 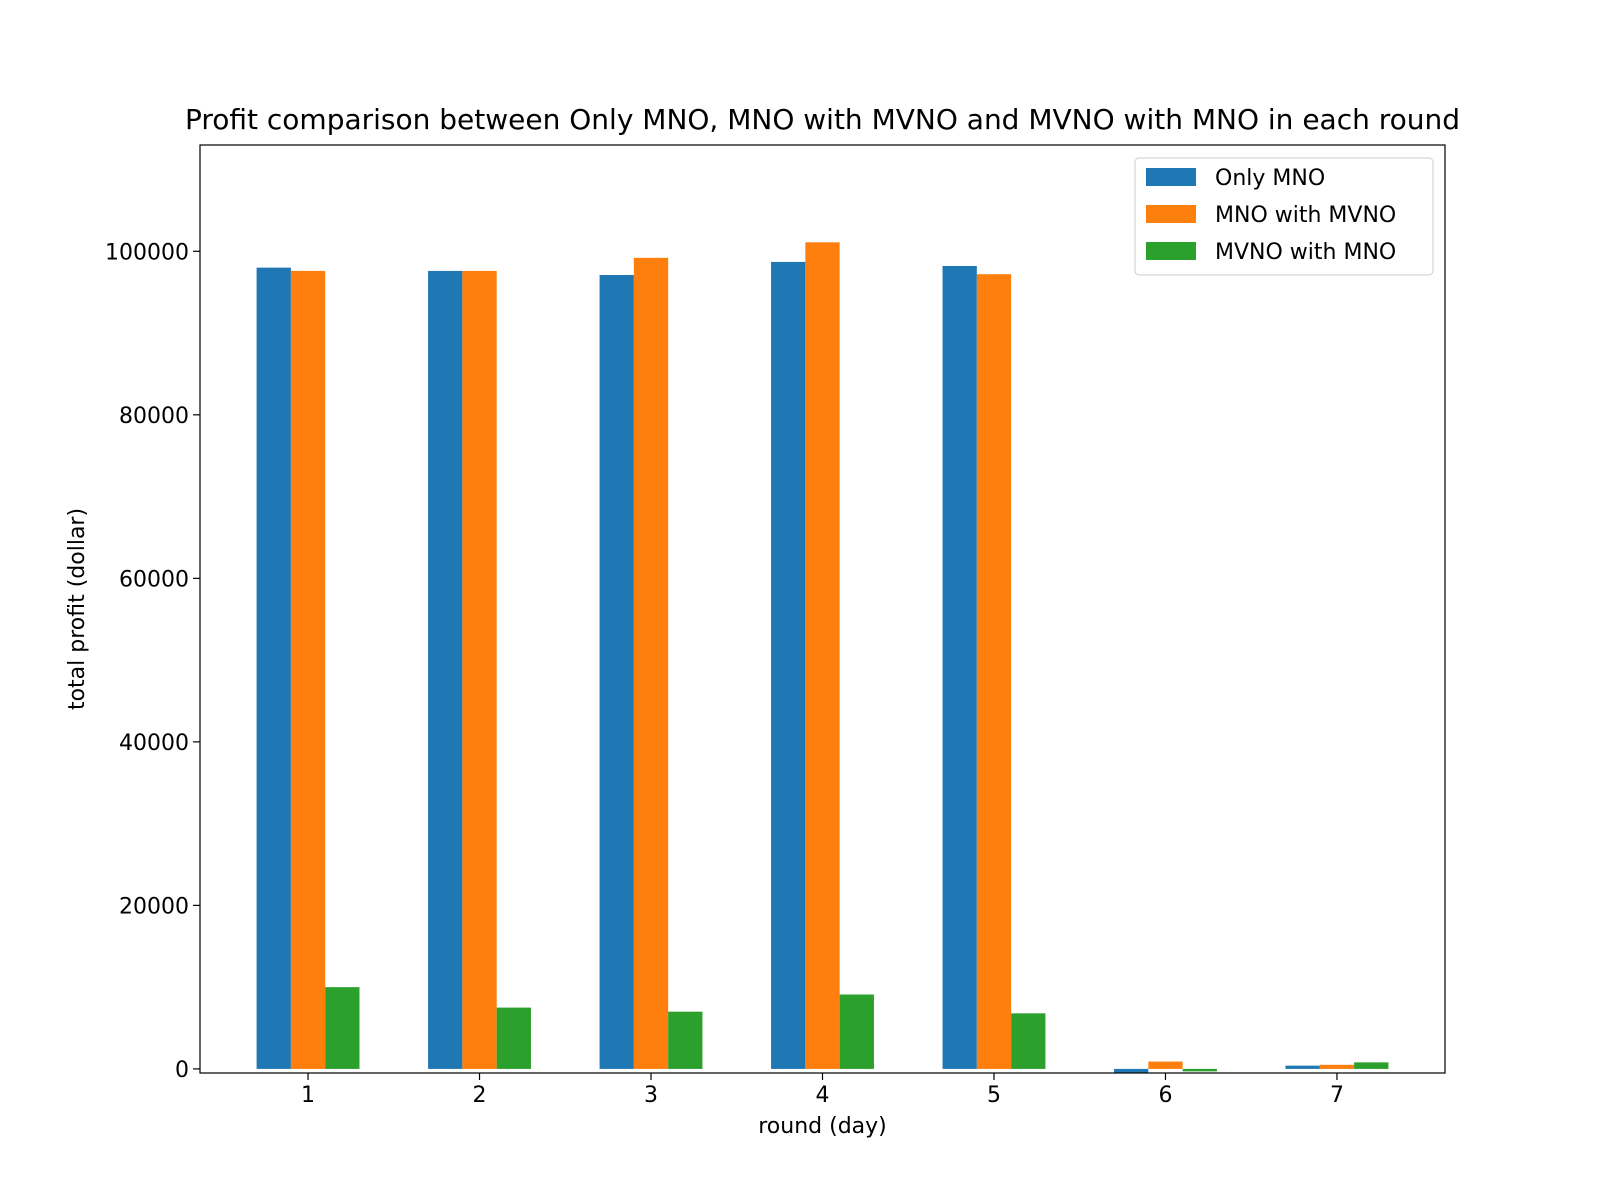 What do you see at coordinates (480, 1095) in the screenshot?
I see `x-tick-label: 2` at bounding box center [480, 1095].